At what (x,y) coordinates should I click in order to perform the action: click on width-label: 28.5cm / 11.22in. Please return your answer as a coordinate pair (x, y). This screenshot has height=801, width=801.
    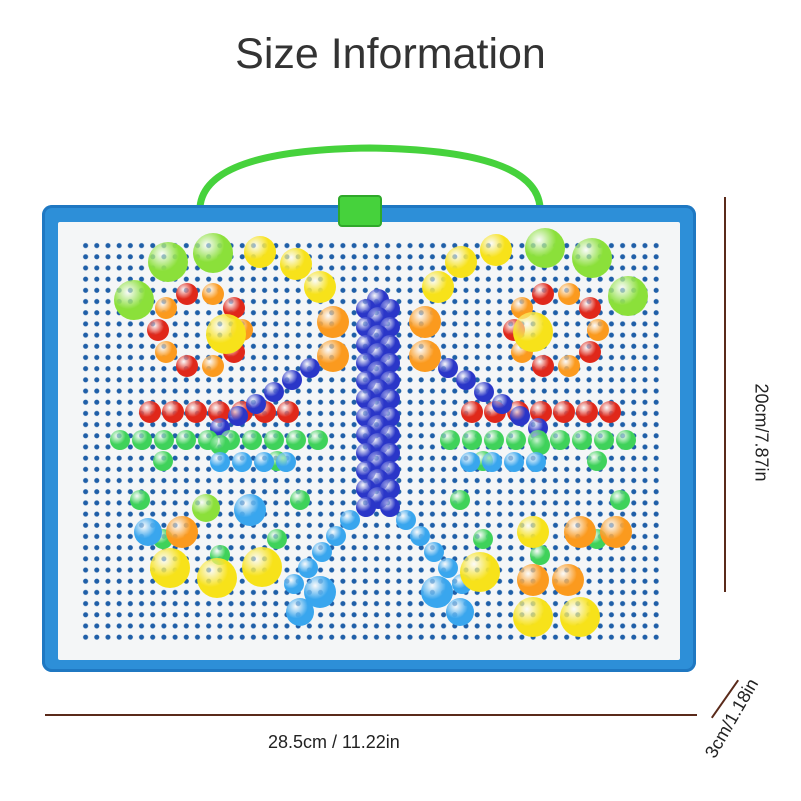
    Looking at the image, I should click on (334, 742).